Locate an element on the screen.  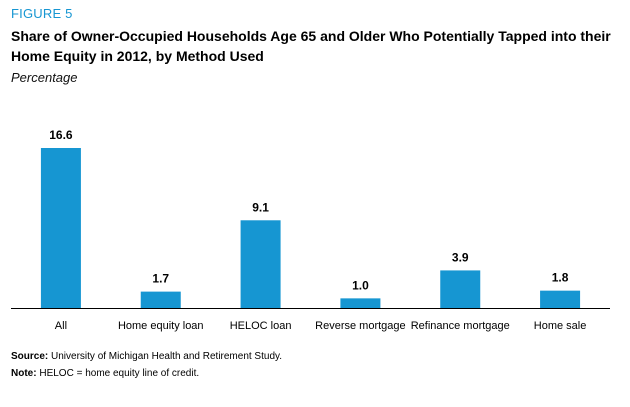
value-label: 1.0 is located at coordinates (360, 285).